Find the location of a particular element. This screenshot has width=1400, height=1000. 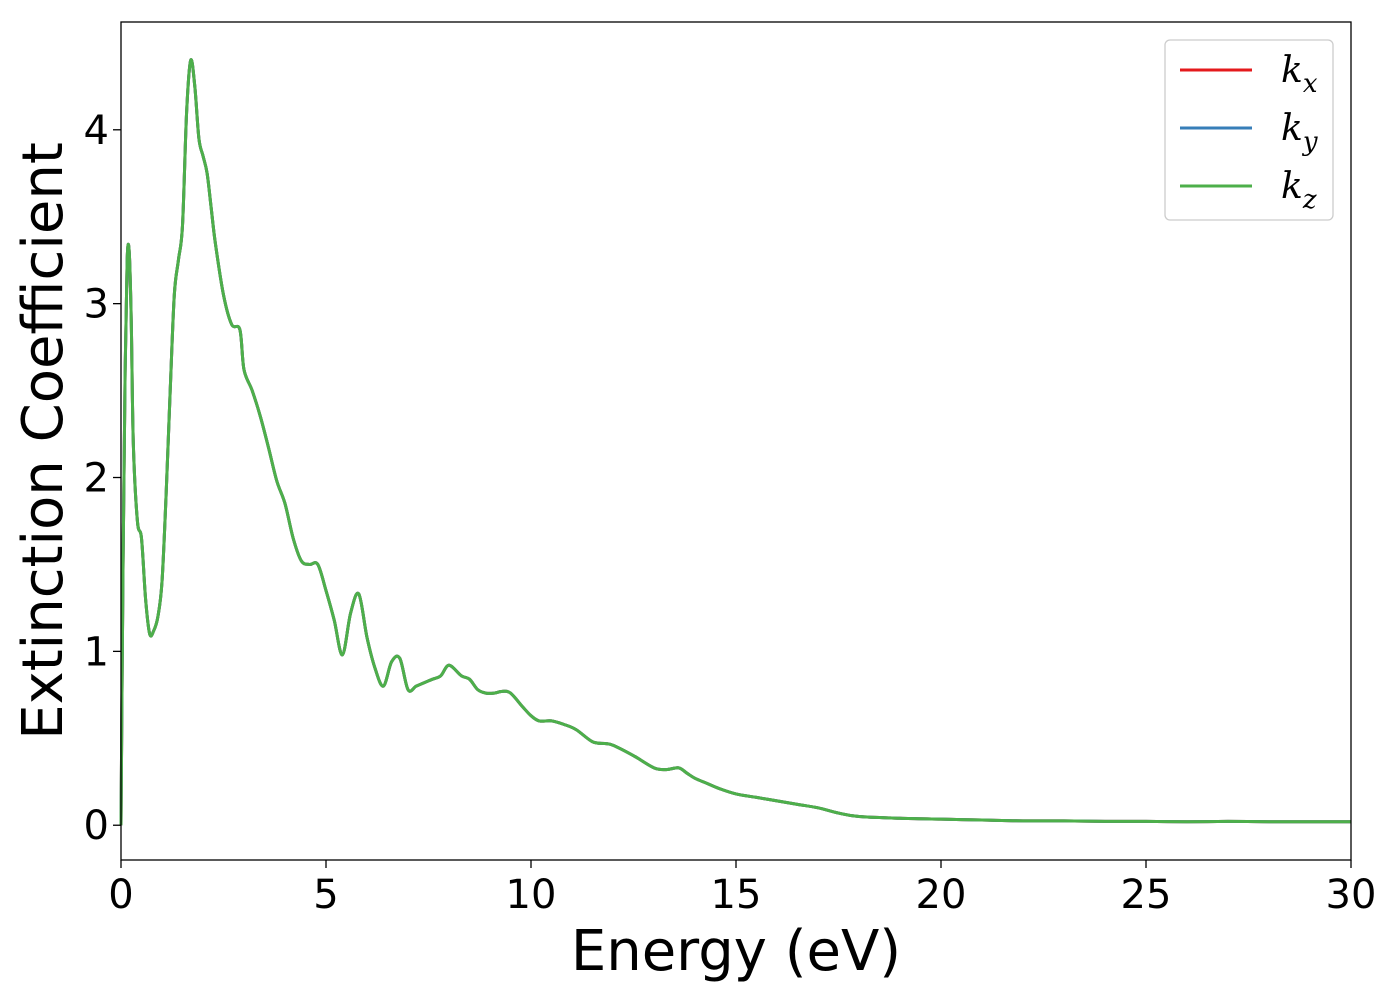

x-tick-label: 0 is located at coordinates (120, 895).